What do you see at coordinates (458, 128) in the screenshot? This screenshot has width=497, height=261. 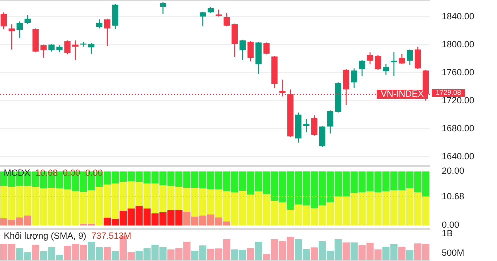 I see `y-tick-label: 1680.00` at bounding box center [458, 128].